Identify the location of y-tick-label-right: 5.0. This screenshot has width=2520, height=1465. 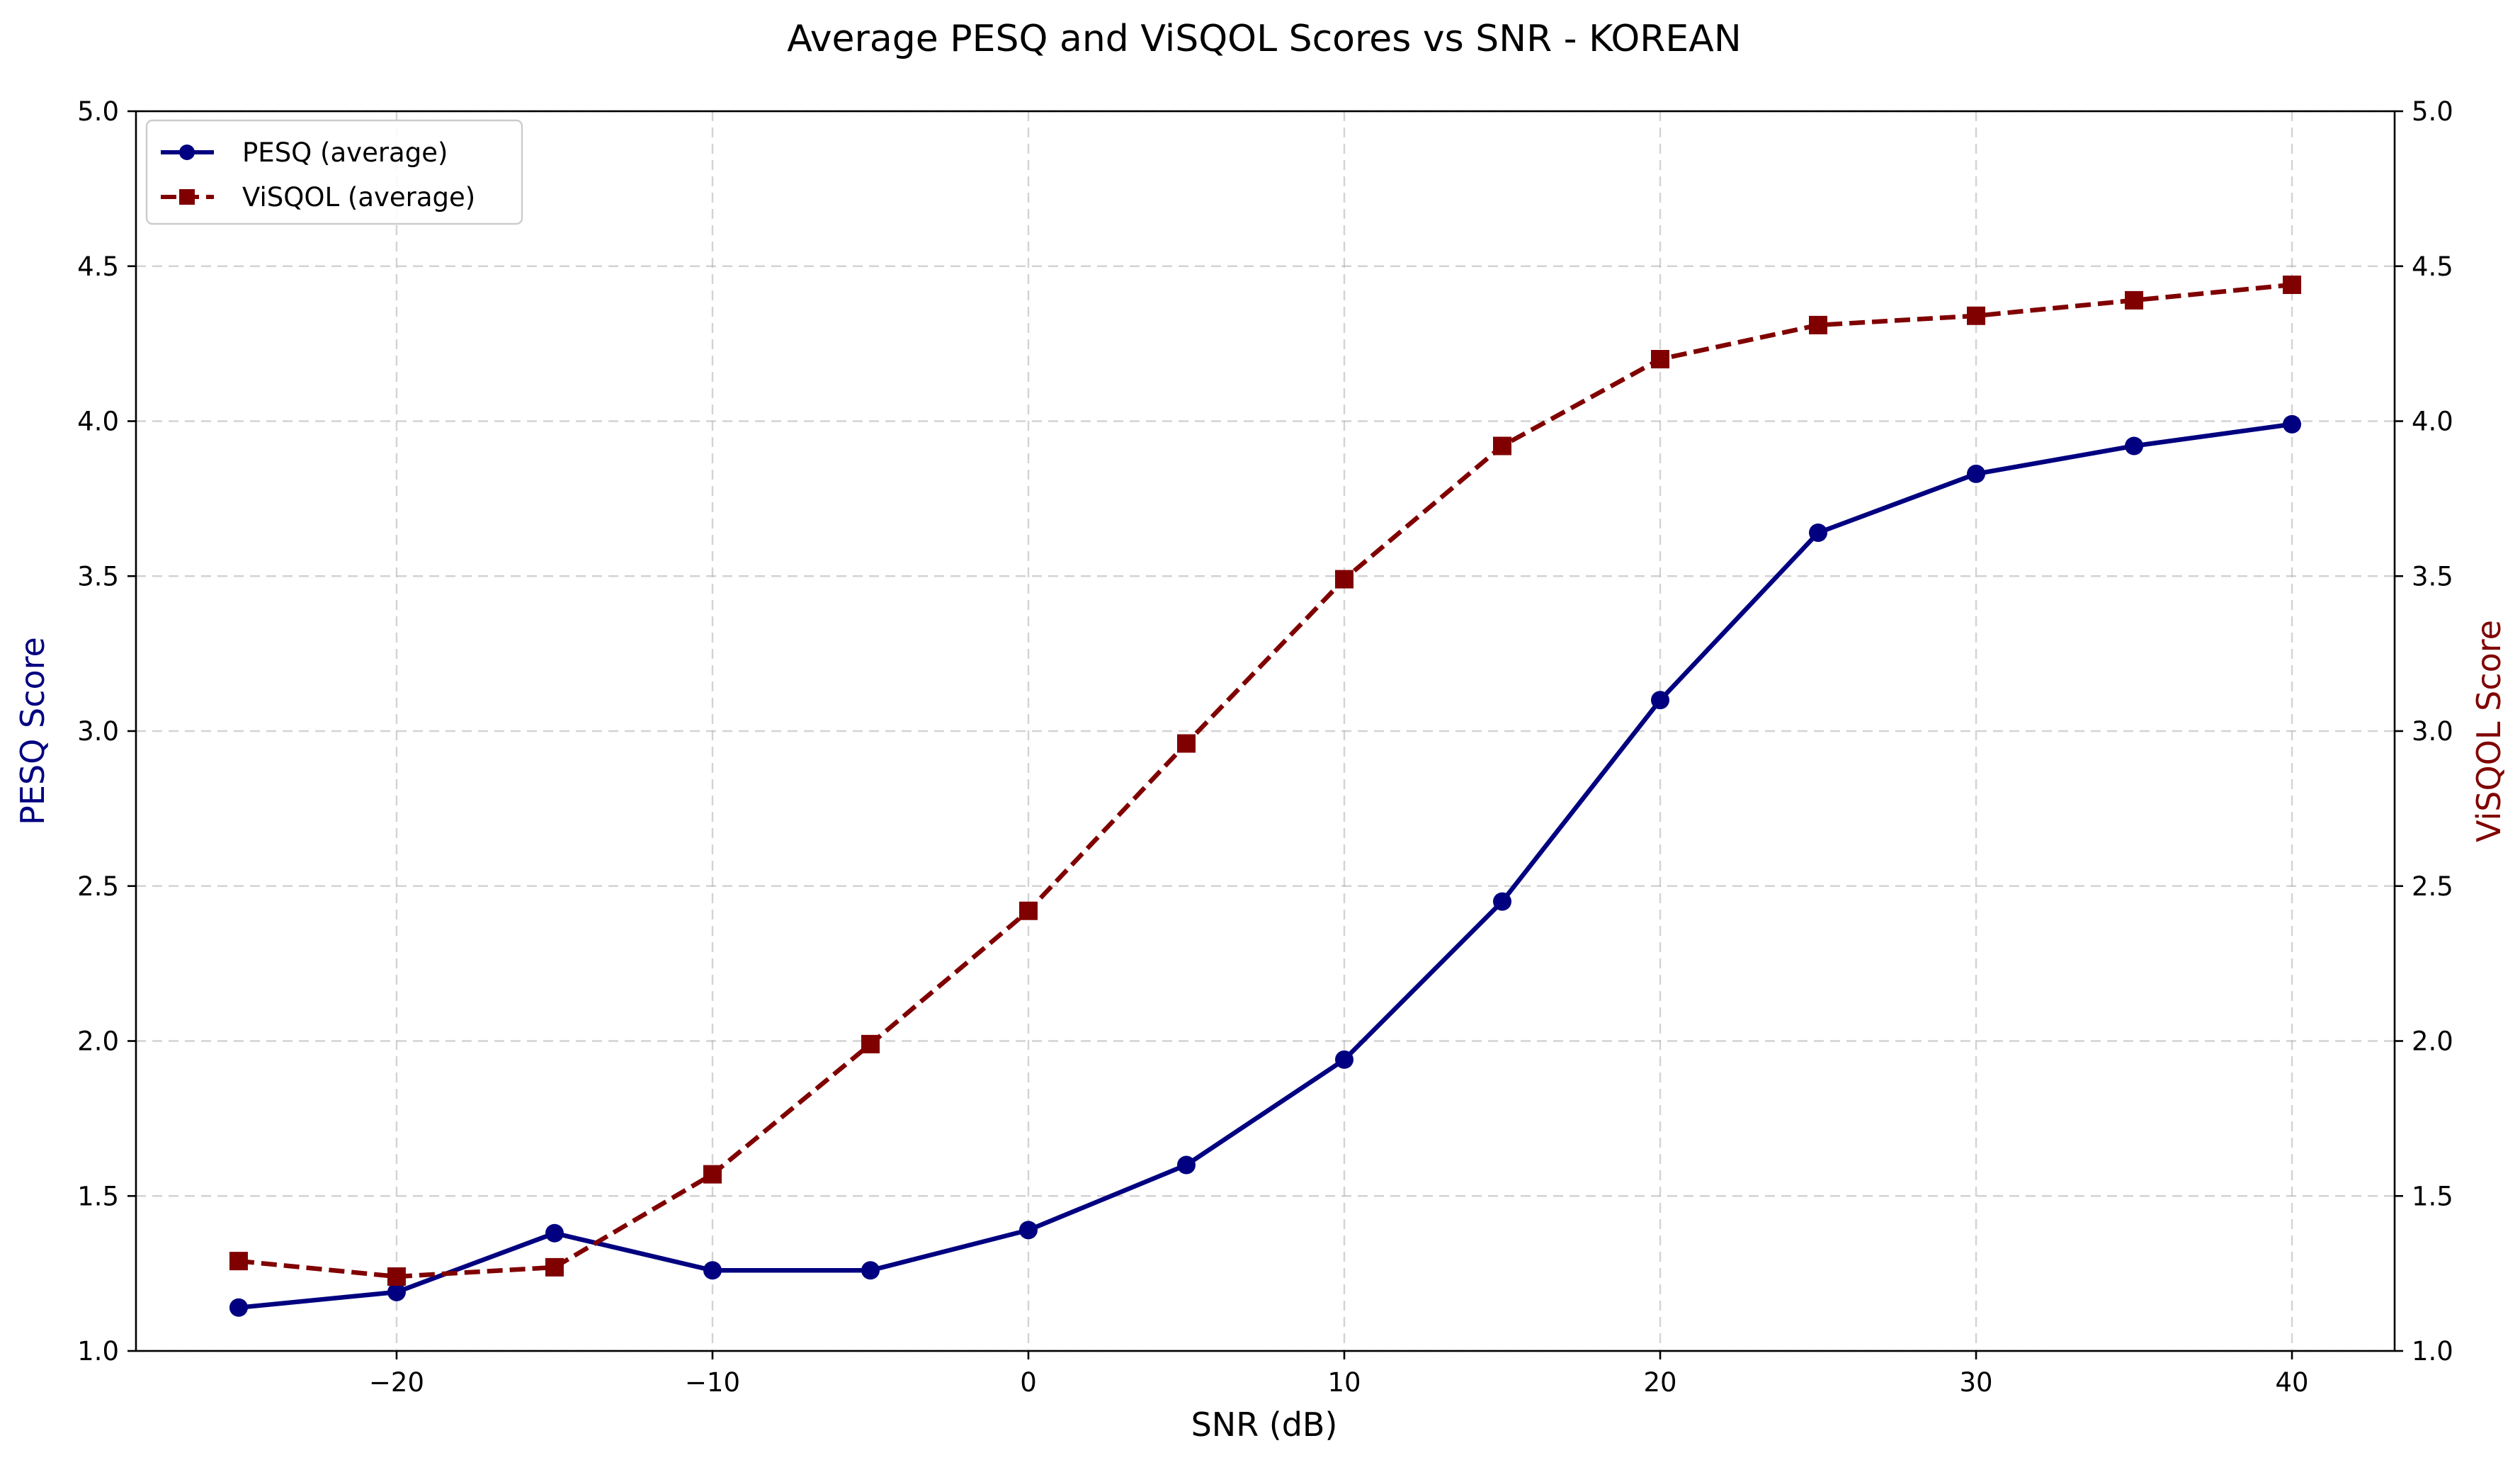
(2432, 111).